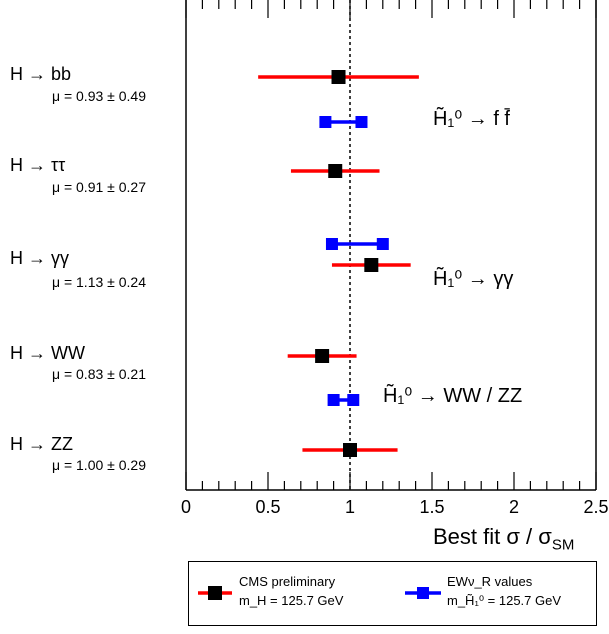 This screenshot has height=634, width=609. What do you see at coordinates (291, 600) in the screenshot?
I see `legend-cms-line2: m_H = 125.7 GeV` at bounding box center [291, 600].